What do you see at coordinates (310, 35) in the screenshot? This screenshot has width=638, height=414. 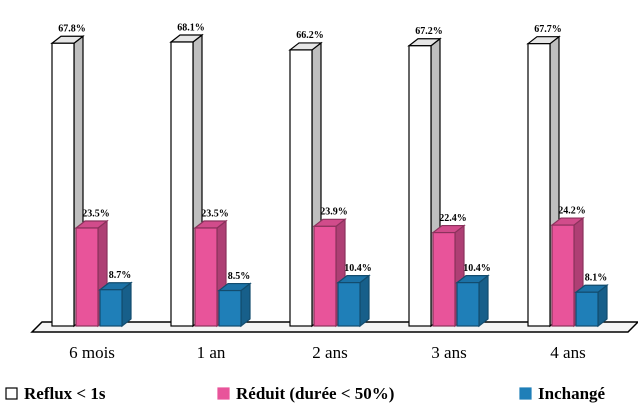 I see `value-label: 66.2%` at bounding box center [310, 35].